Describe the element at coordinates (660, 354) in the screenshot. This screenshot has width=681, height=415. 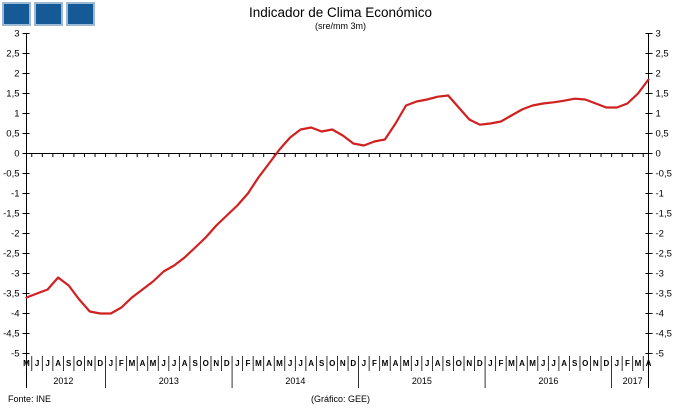
I see `y-tick-label-right: -5` at that location.